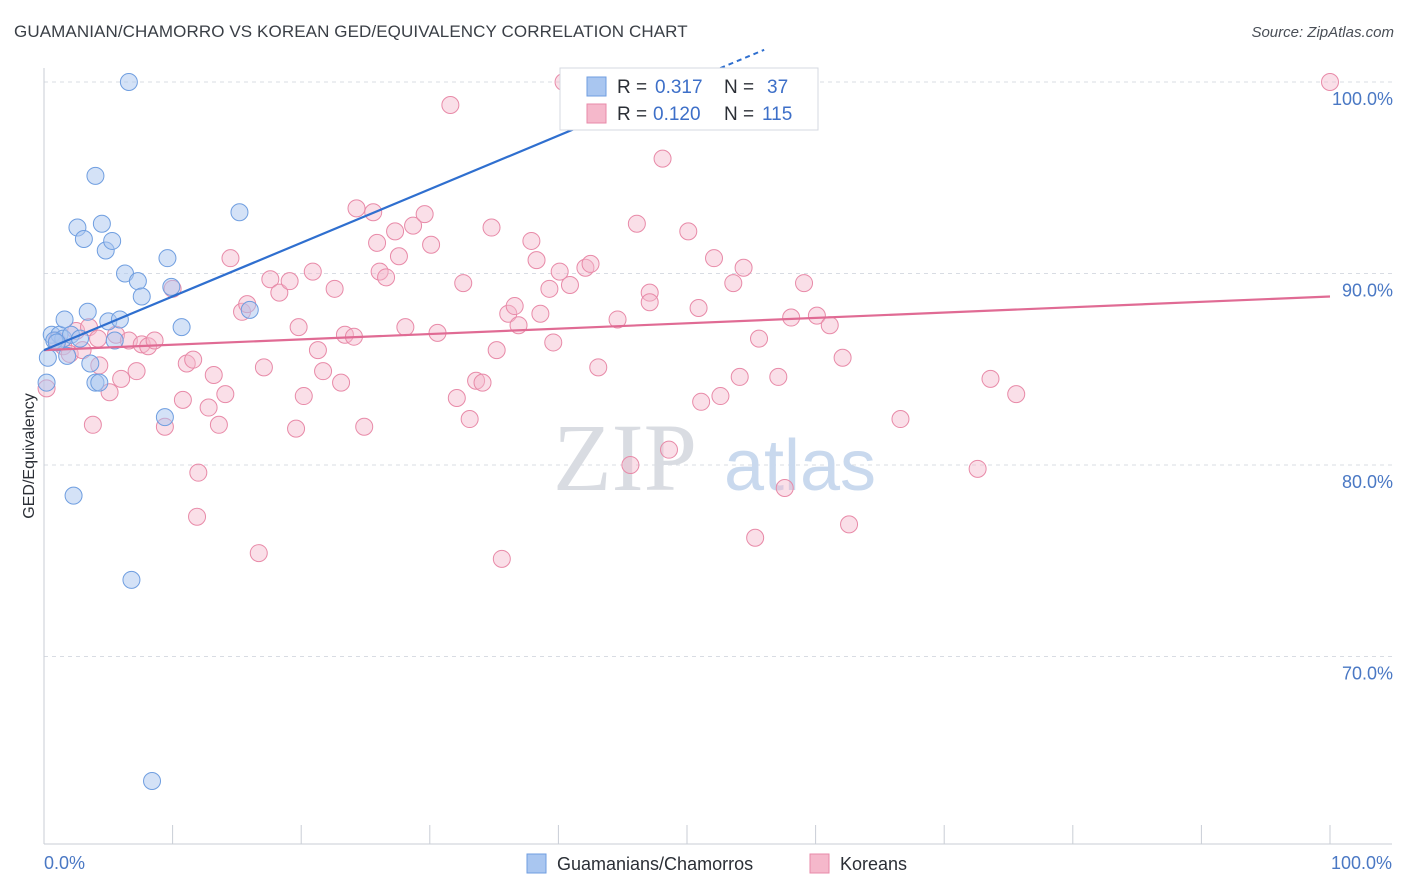  I want to click on x-tick-label-min: 0.0%, so click(64, 863).